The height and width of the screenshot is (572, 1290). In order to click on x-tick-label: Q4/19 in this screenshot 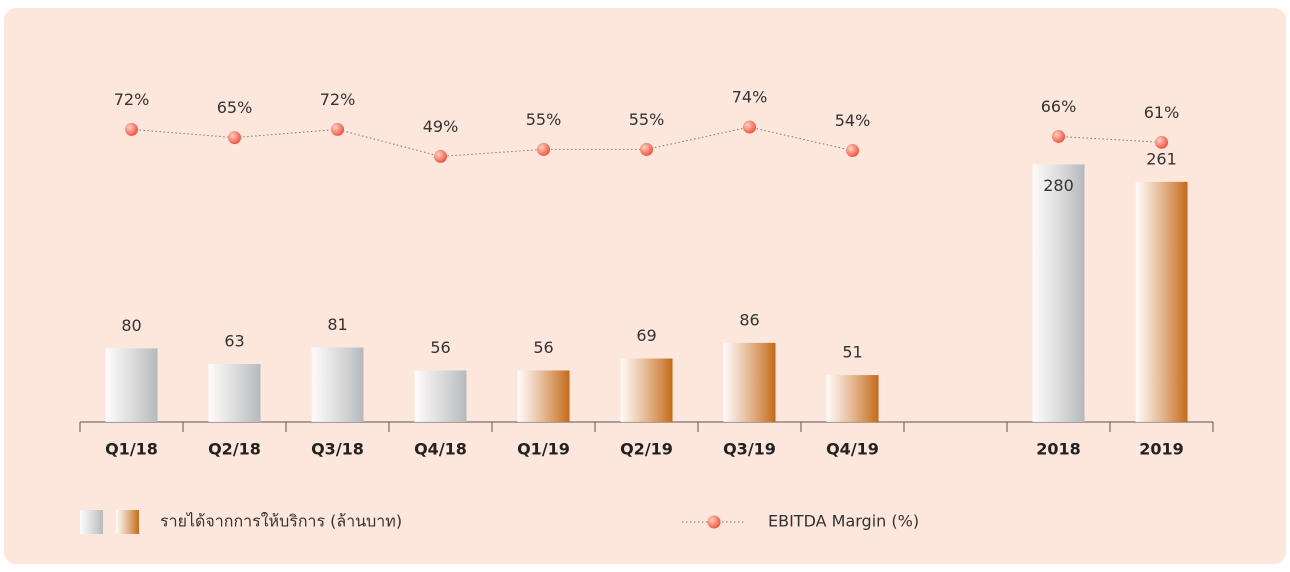, I will do `click(852, 449)`.